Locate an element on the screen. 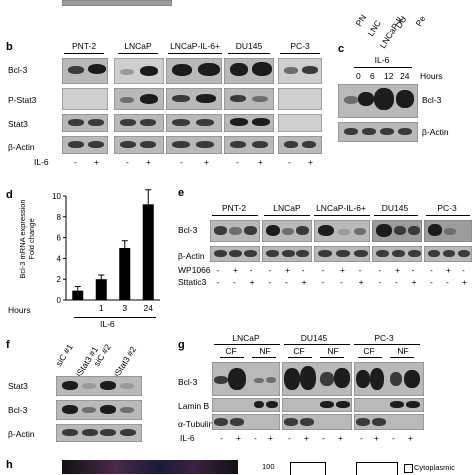  e-row-label: β-Actin is located at coordinates (191, 256).